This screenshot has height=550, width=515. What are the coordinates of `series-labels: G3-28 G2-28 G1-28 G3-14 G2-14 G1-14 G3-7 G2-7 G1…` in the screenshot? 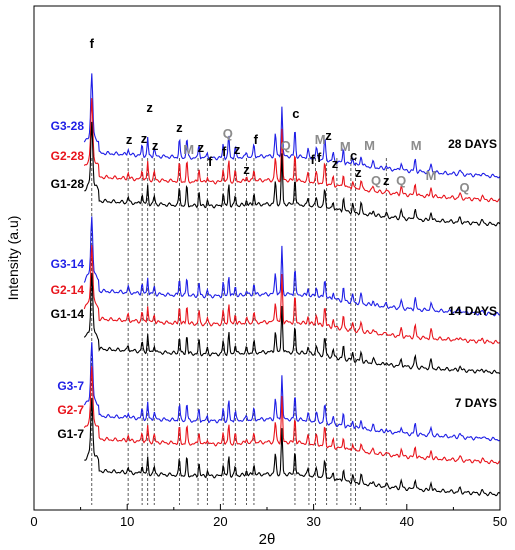 It's located at (68, 280).